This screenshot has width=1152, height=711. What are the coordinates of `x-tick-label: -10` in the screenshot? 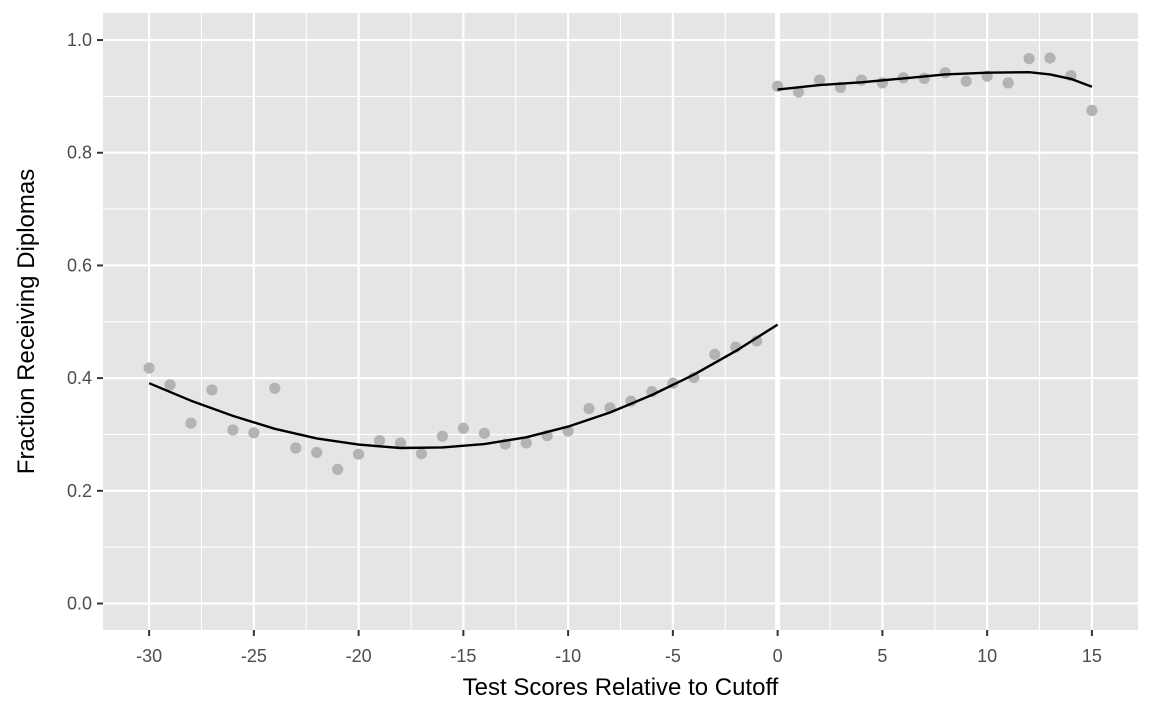 It's located at (568, 656).